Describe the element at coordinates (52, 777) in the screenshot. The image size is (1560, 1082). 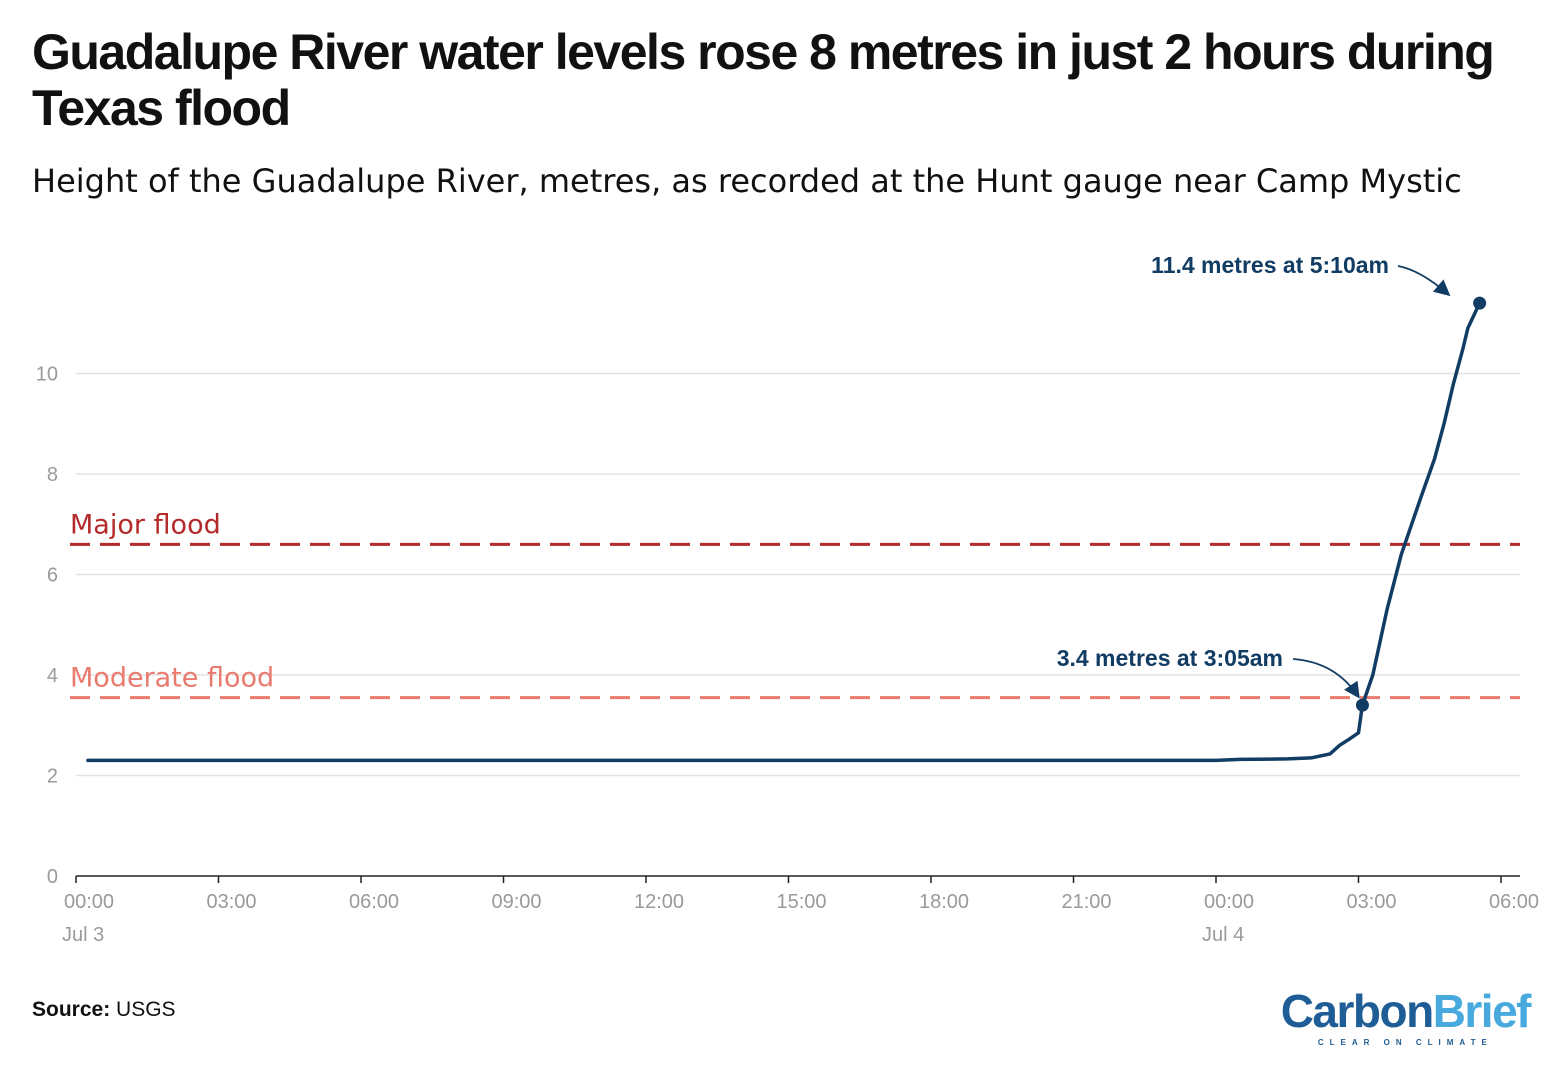
I see `y-tick-label: 2` at that location.